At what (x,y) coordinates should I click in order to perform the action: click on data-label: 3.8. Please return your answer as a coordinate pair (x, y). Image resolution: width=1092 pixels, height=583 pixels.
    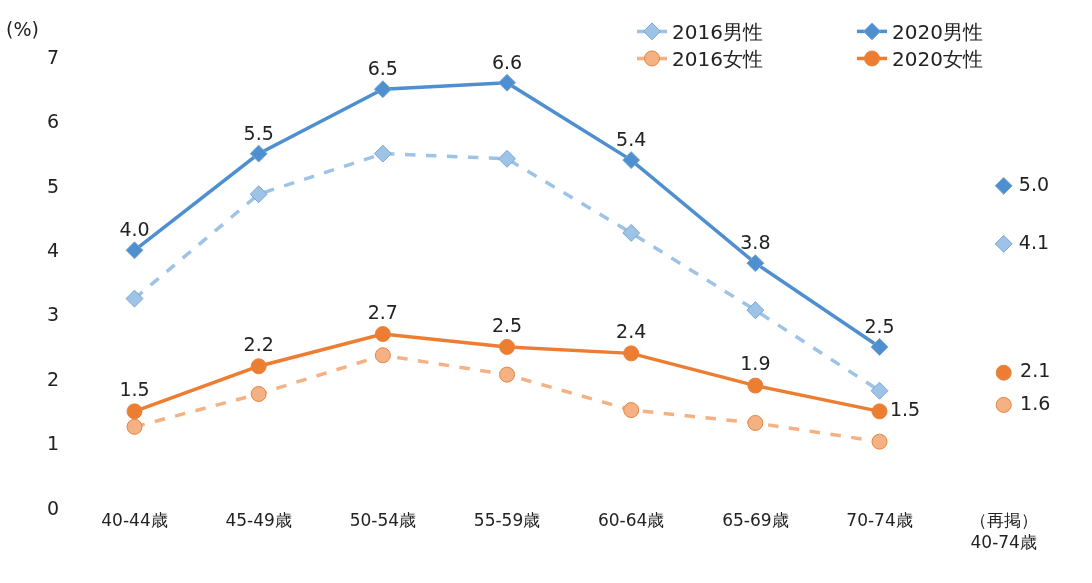
    Looking at the image, I should click on (755, 242).